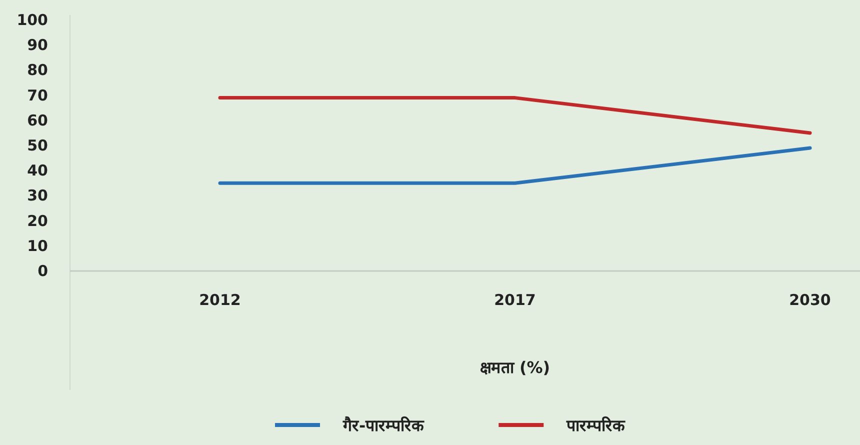 The width and height of the screenshot is (860, 445). Describe the element at coordinates (810, 300) in the screenshot. I see `x-tick-label: 2030` at that location.